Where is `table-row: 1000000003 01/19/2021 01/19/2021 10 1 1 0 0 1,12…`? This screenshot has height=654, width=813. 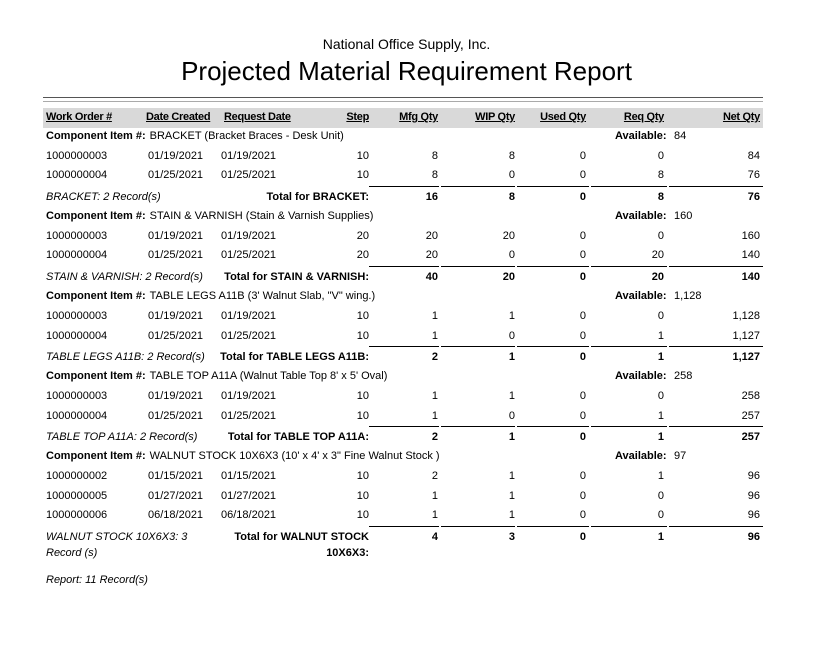 table-row: 1000000003 01/19/2021 01/19/2021 10 1 1 0 0 1,12… is located at coordinates (403, 317).